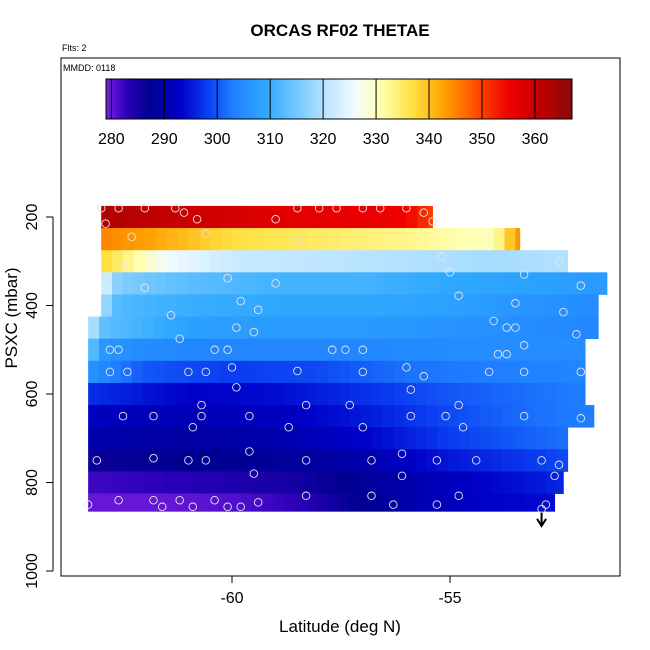 The width and height of the screenshot is (650, 650). Describe the element at coordinates (74, 48) in the screenshot. I see `flights-label: Flts: 2` at that location.